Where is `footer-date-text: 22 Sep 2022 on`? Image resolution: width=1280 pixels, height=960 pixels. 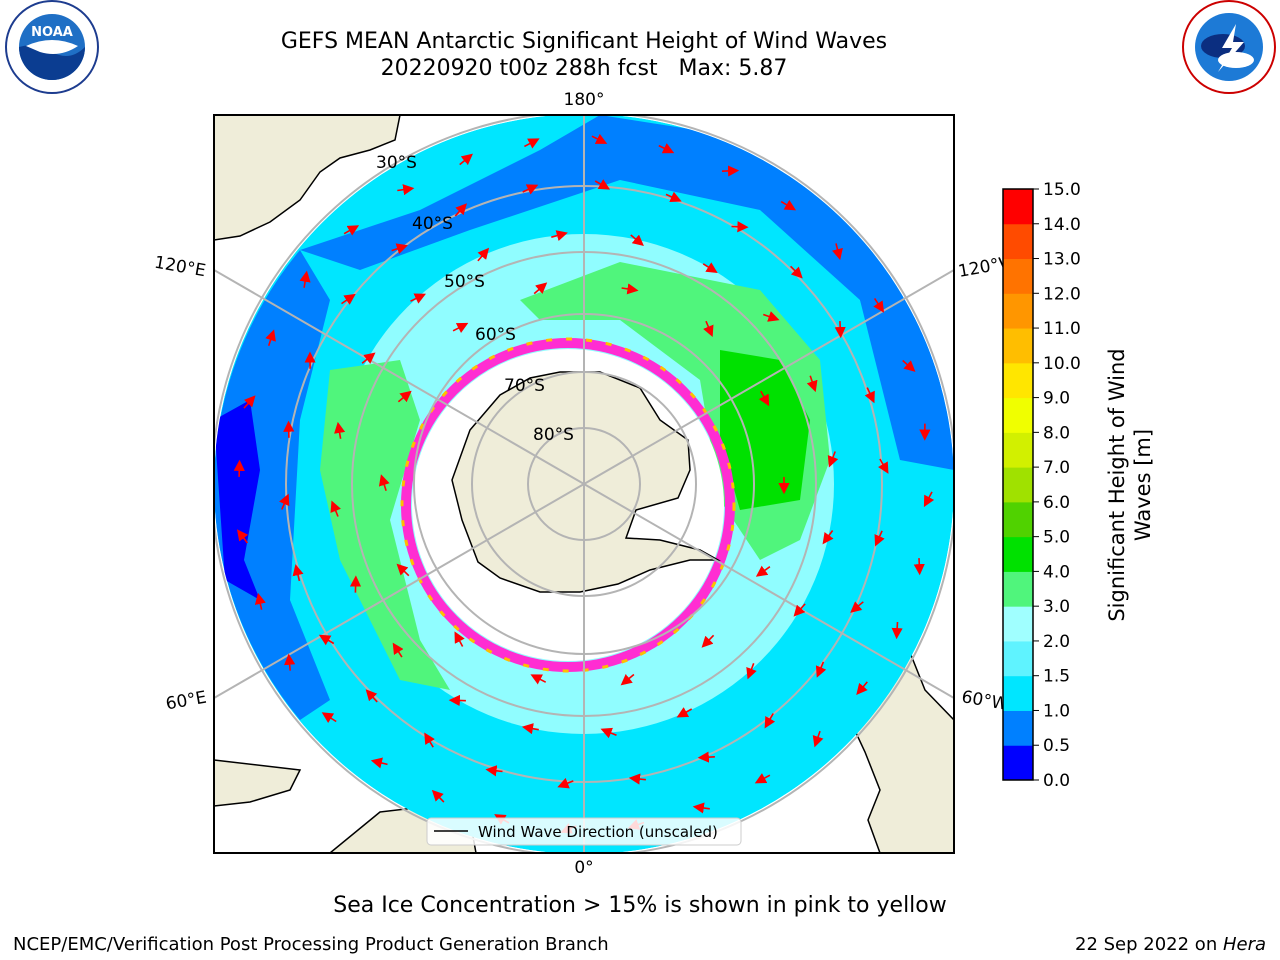
footer-date-text: 22 Sep 2022 on is located at coordinates (1149, 944).